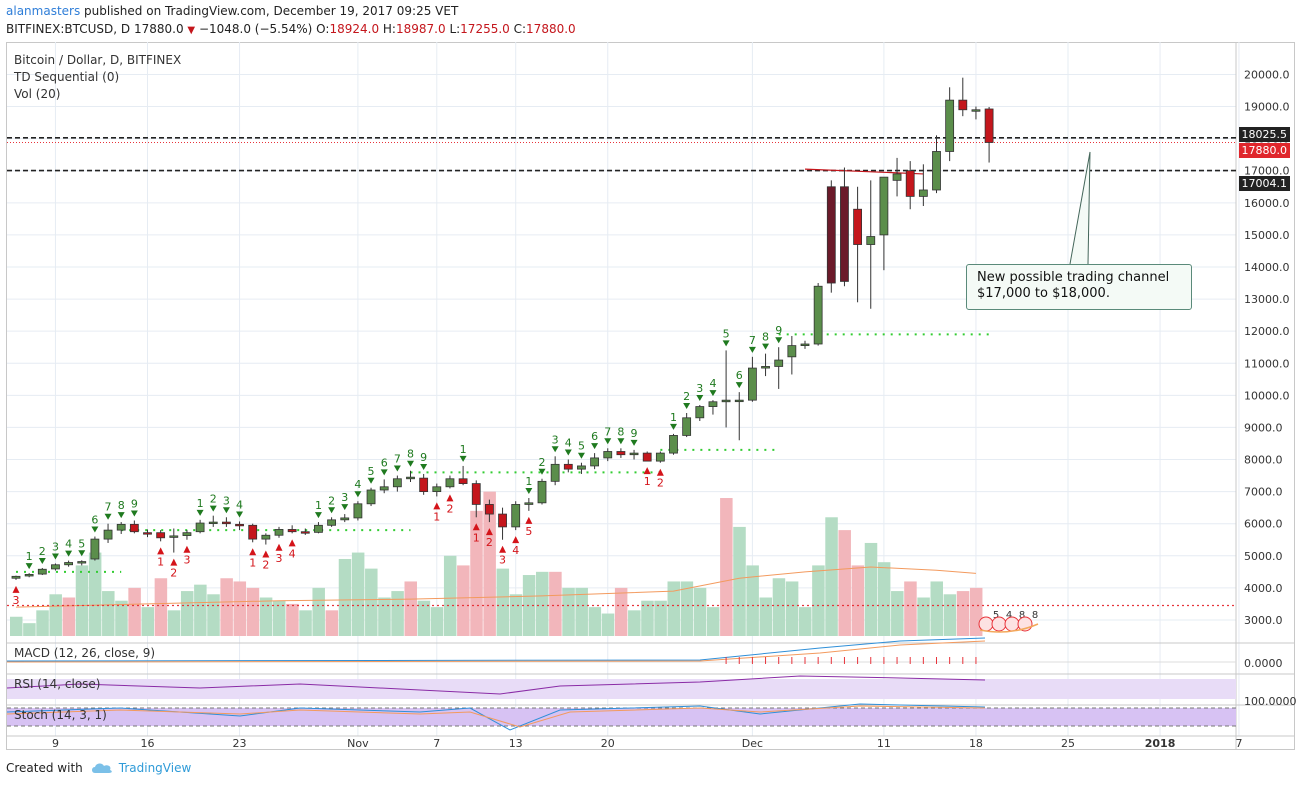 Image resolution: width=1300 pixels, height=786 pixels. I want to click on tradingview-logo-icon, so click(102, 768).